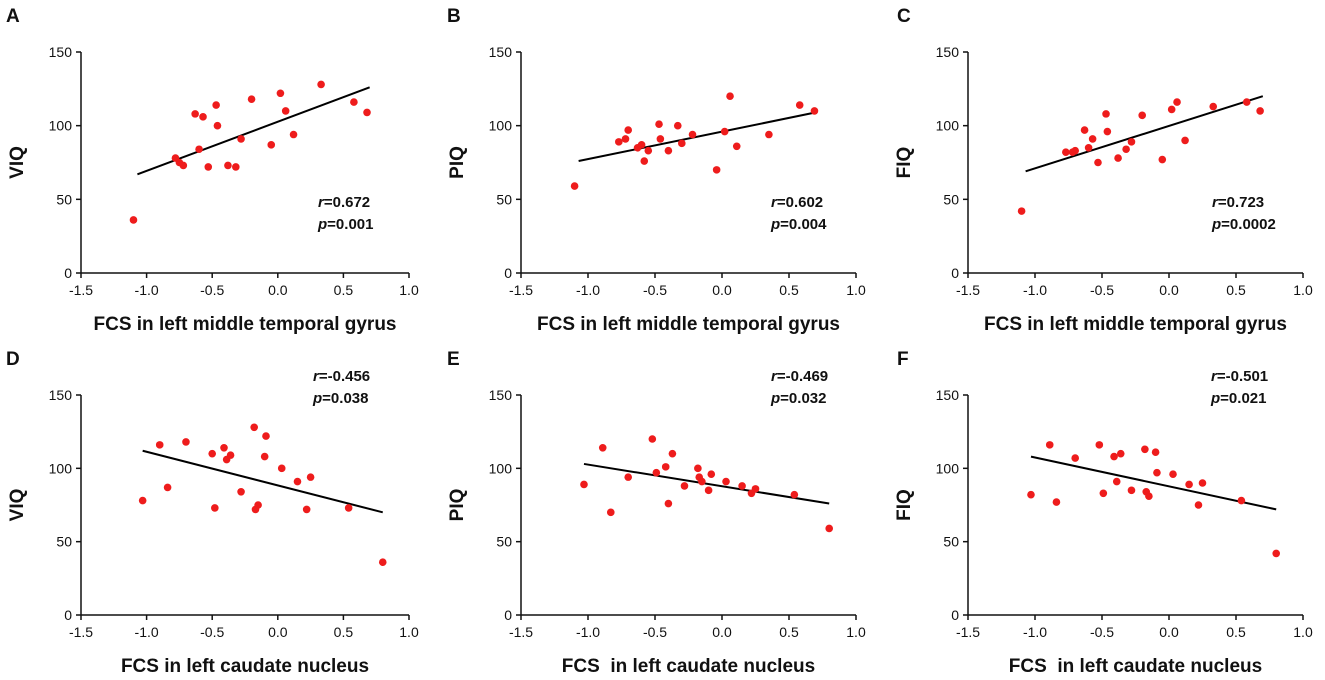  Describe the element at coordinates (61, 126) in the screenshot. I see `y-tick-label: 100` at that location.